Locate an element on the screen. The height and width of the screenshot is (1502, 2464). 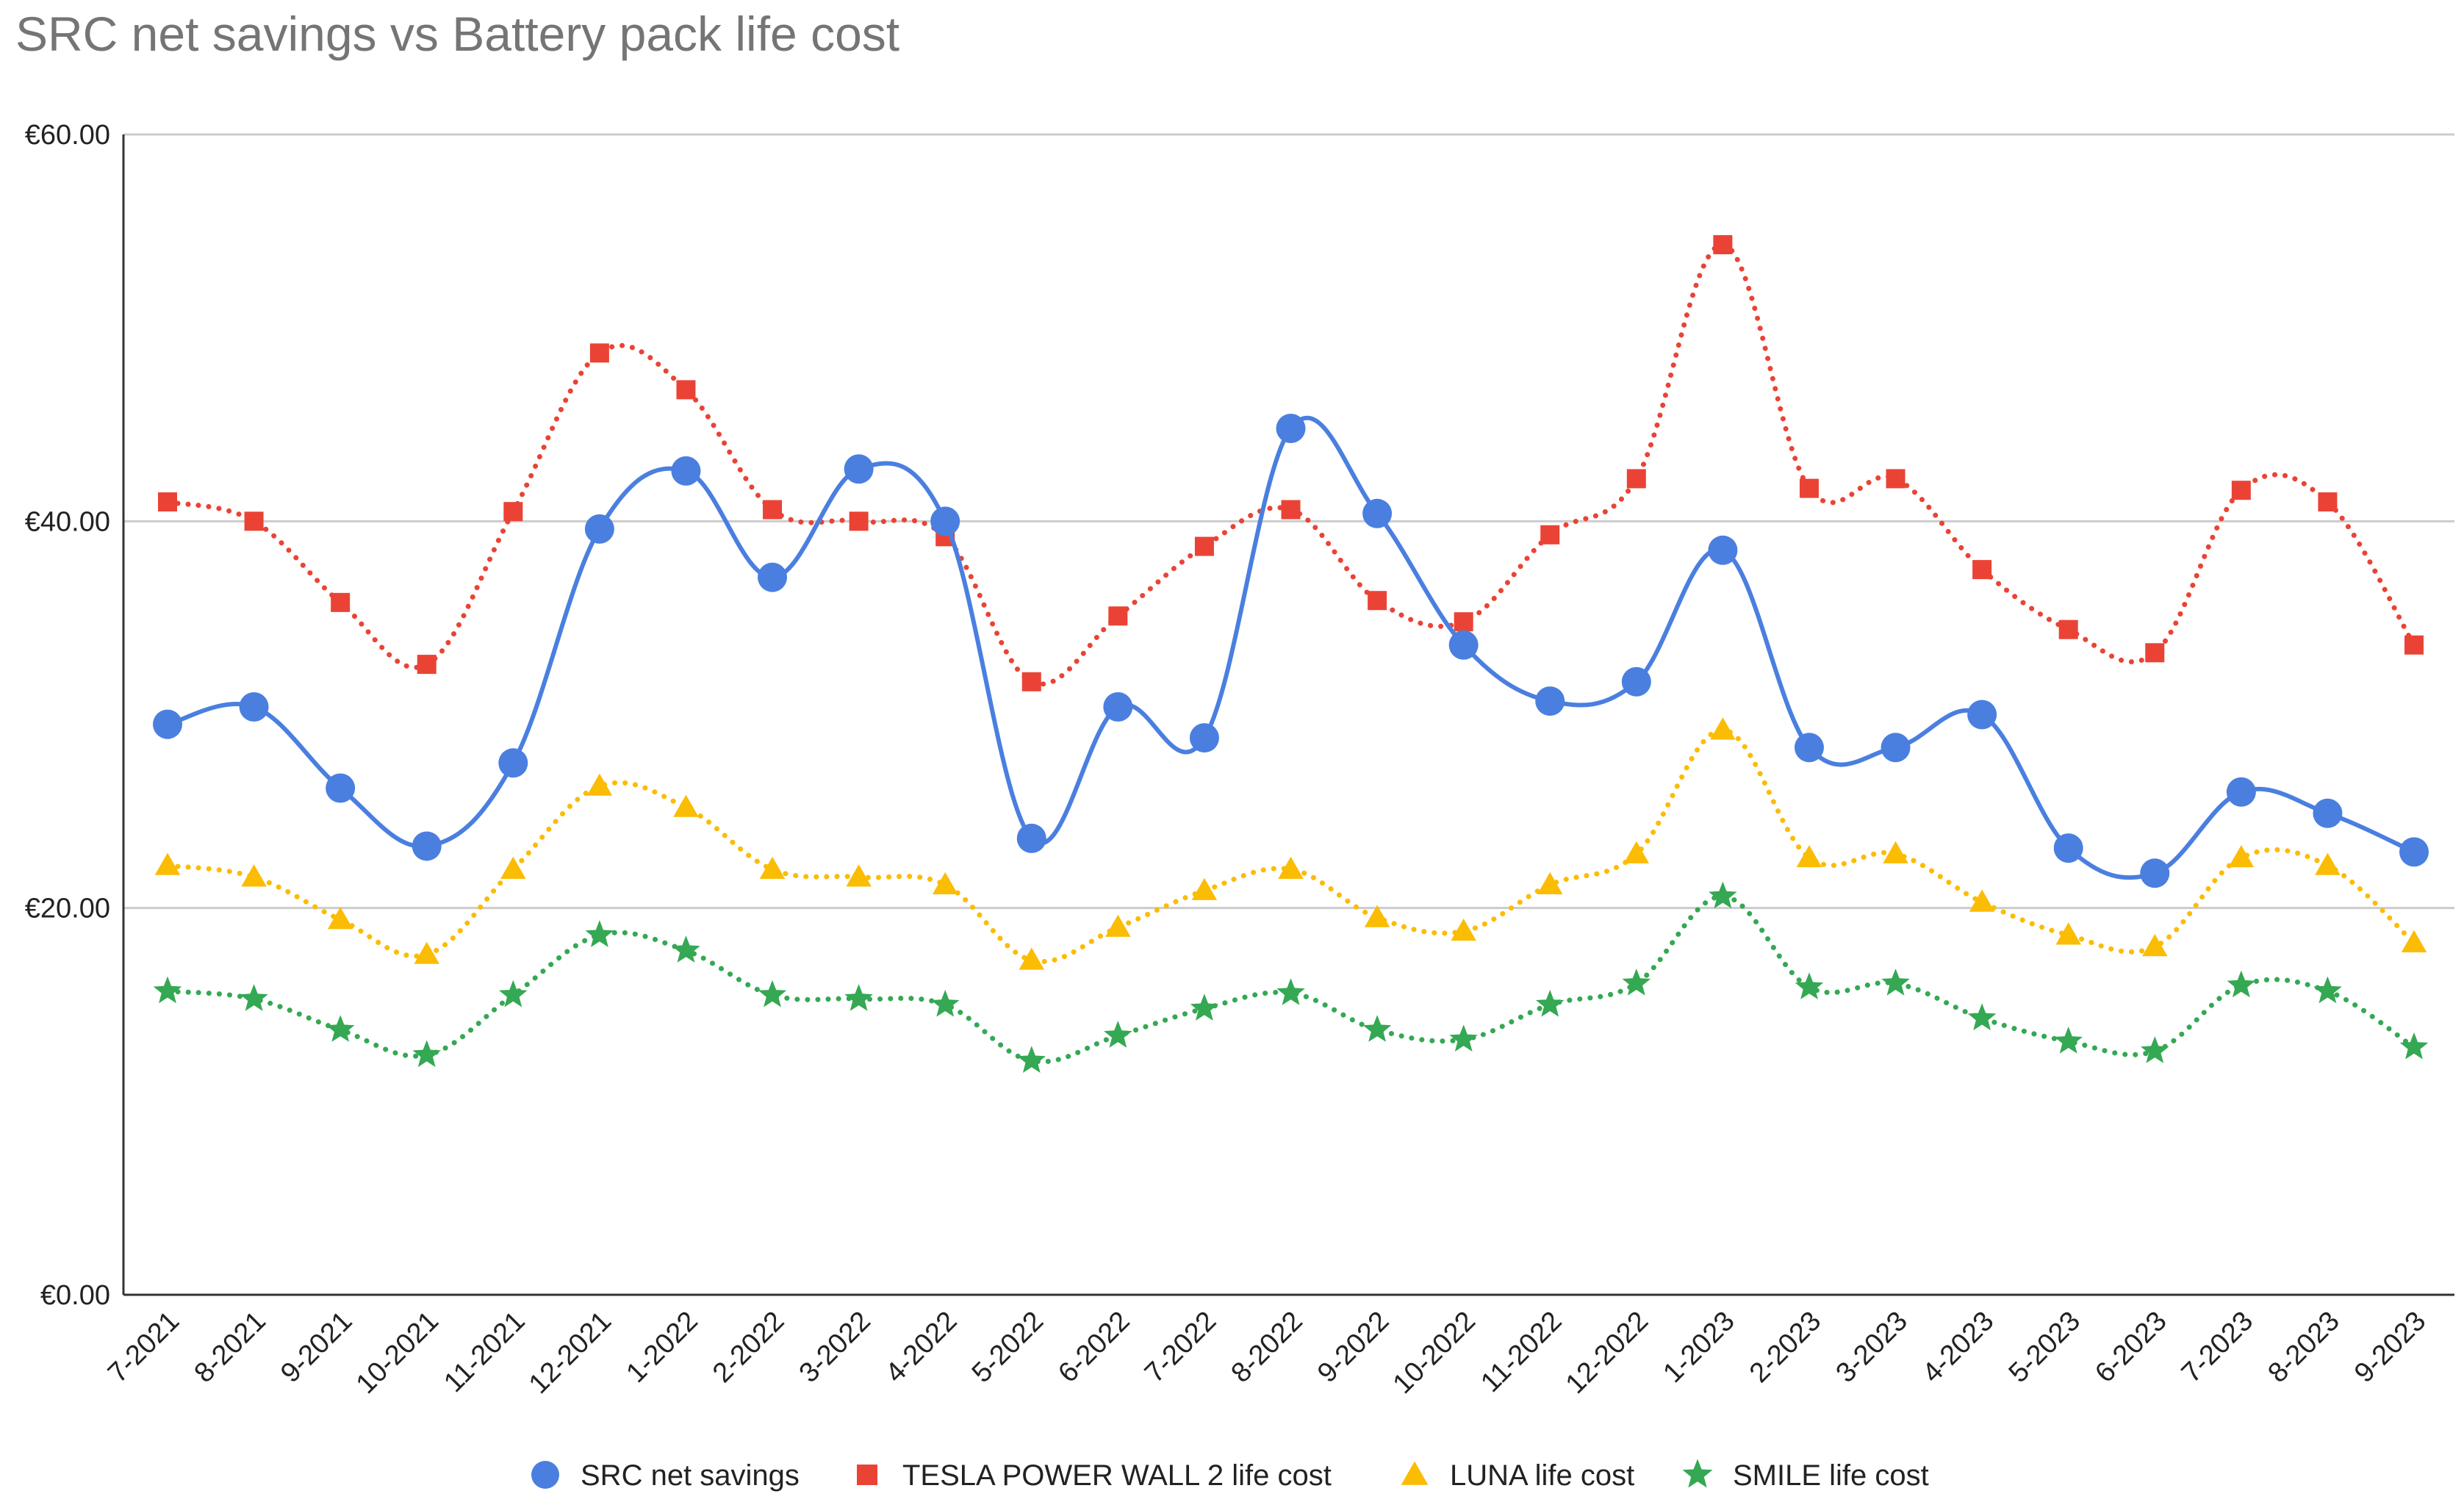
x-tick-label: 8-2023 is located at coordinates (2303, 1347).